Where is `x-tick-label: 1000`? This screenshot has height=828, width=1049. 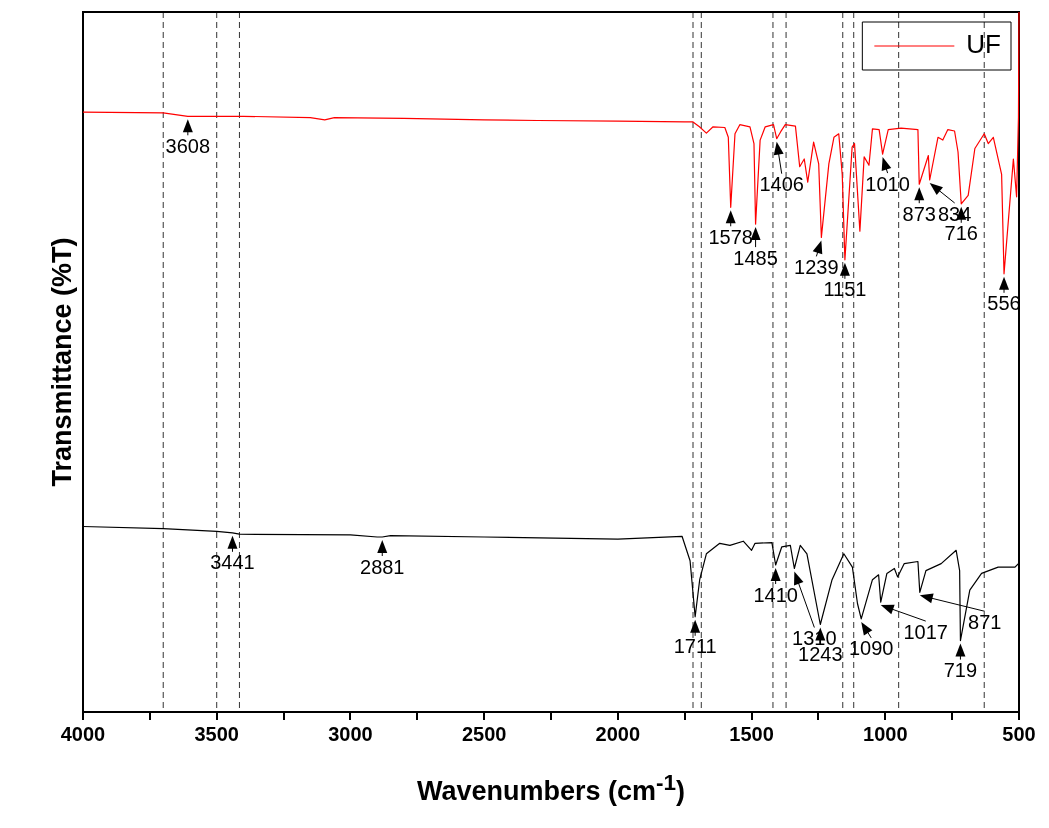
x-tick-label: 1000 is located at coordinates (885, 733).